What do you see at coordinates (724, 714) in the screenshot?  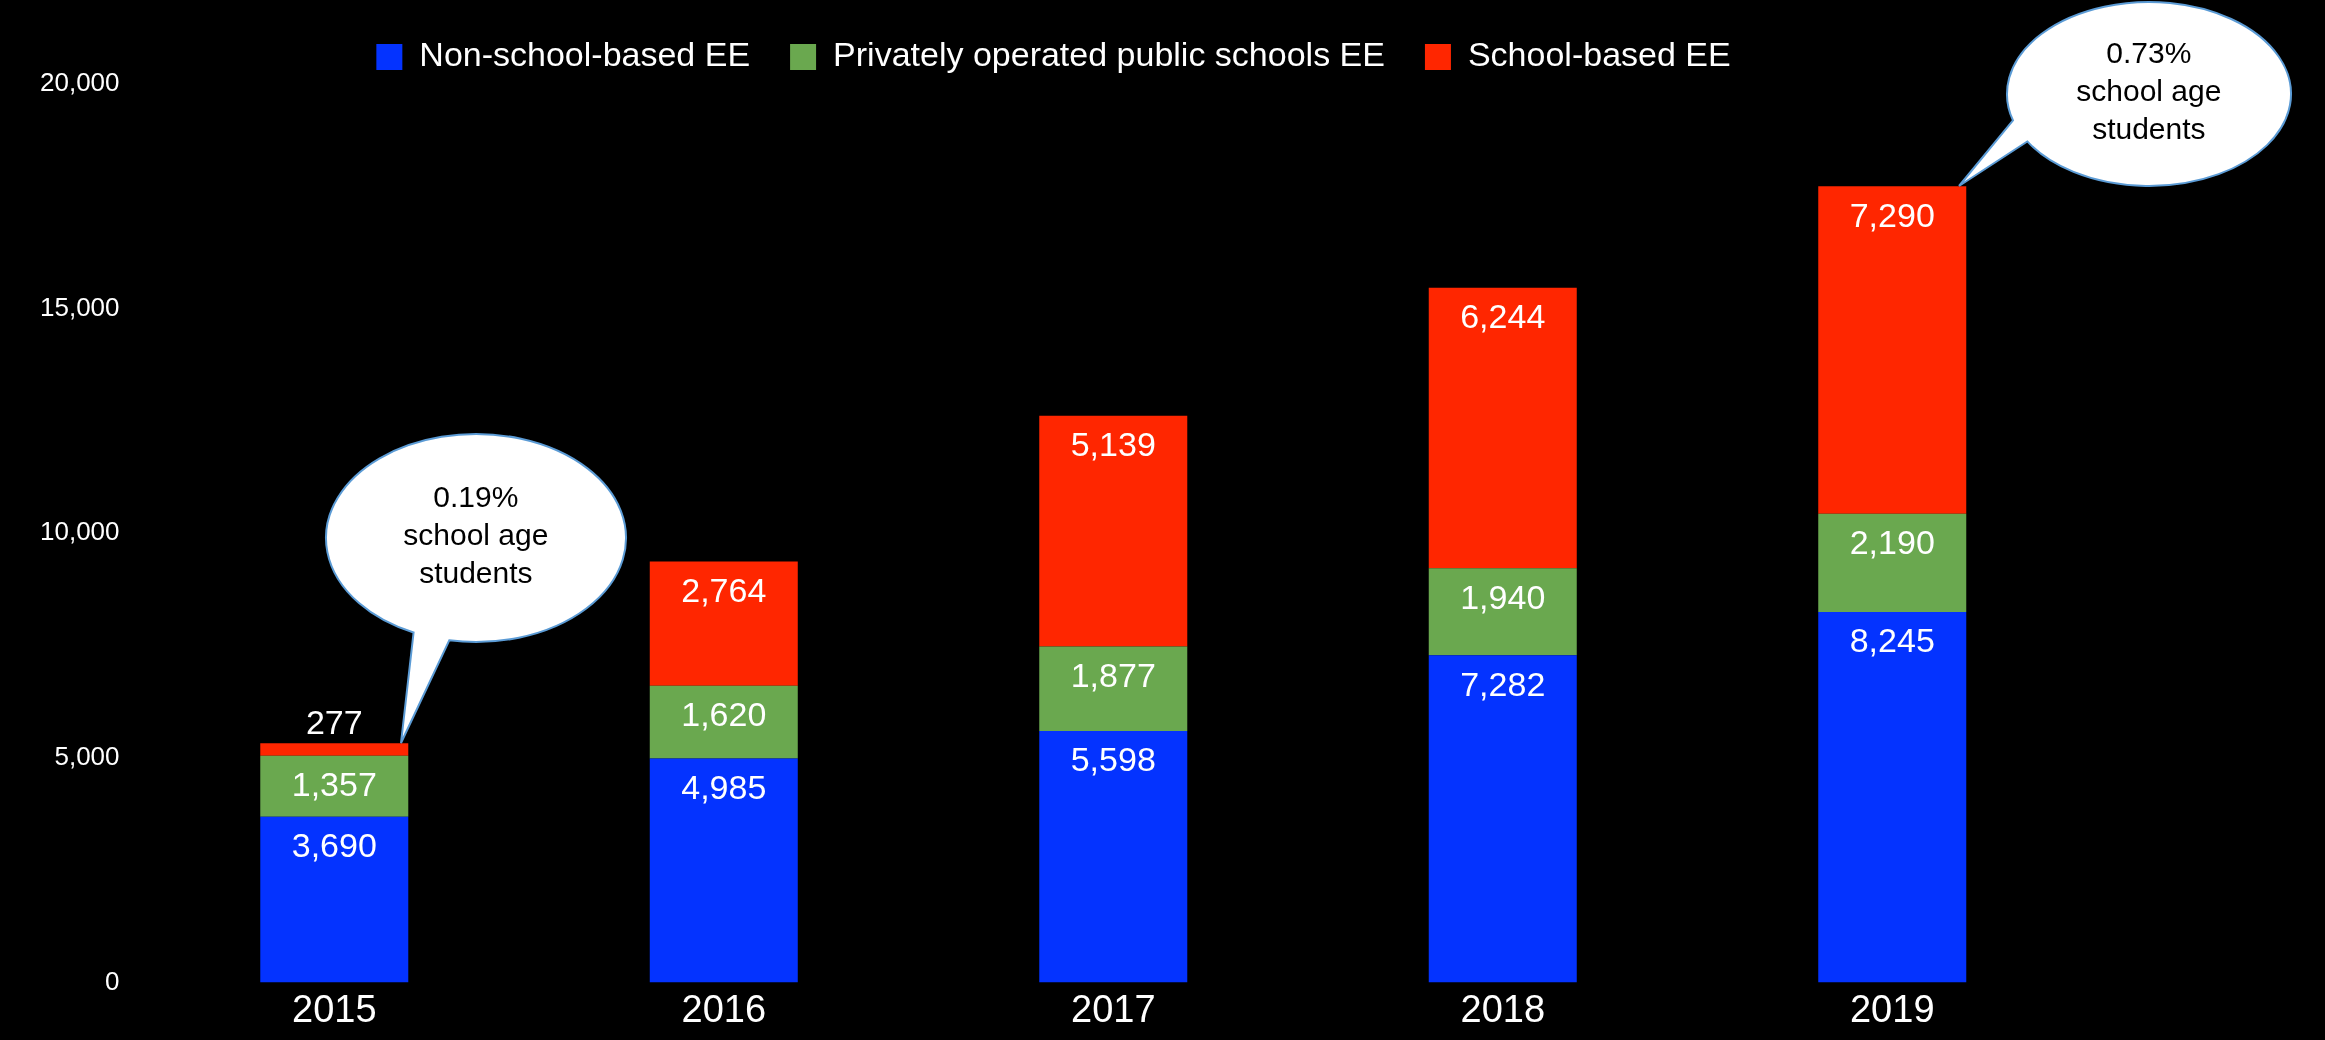 I see `text: 1,620` at bounding box center [724, 714].